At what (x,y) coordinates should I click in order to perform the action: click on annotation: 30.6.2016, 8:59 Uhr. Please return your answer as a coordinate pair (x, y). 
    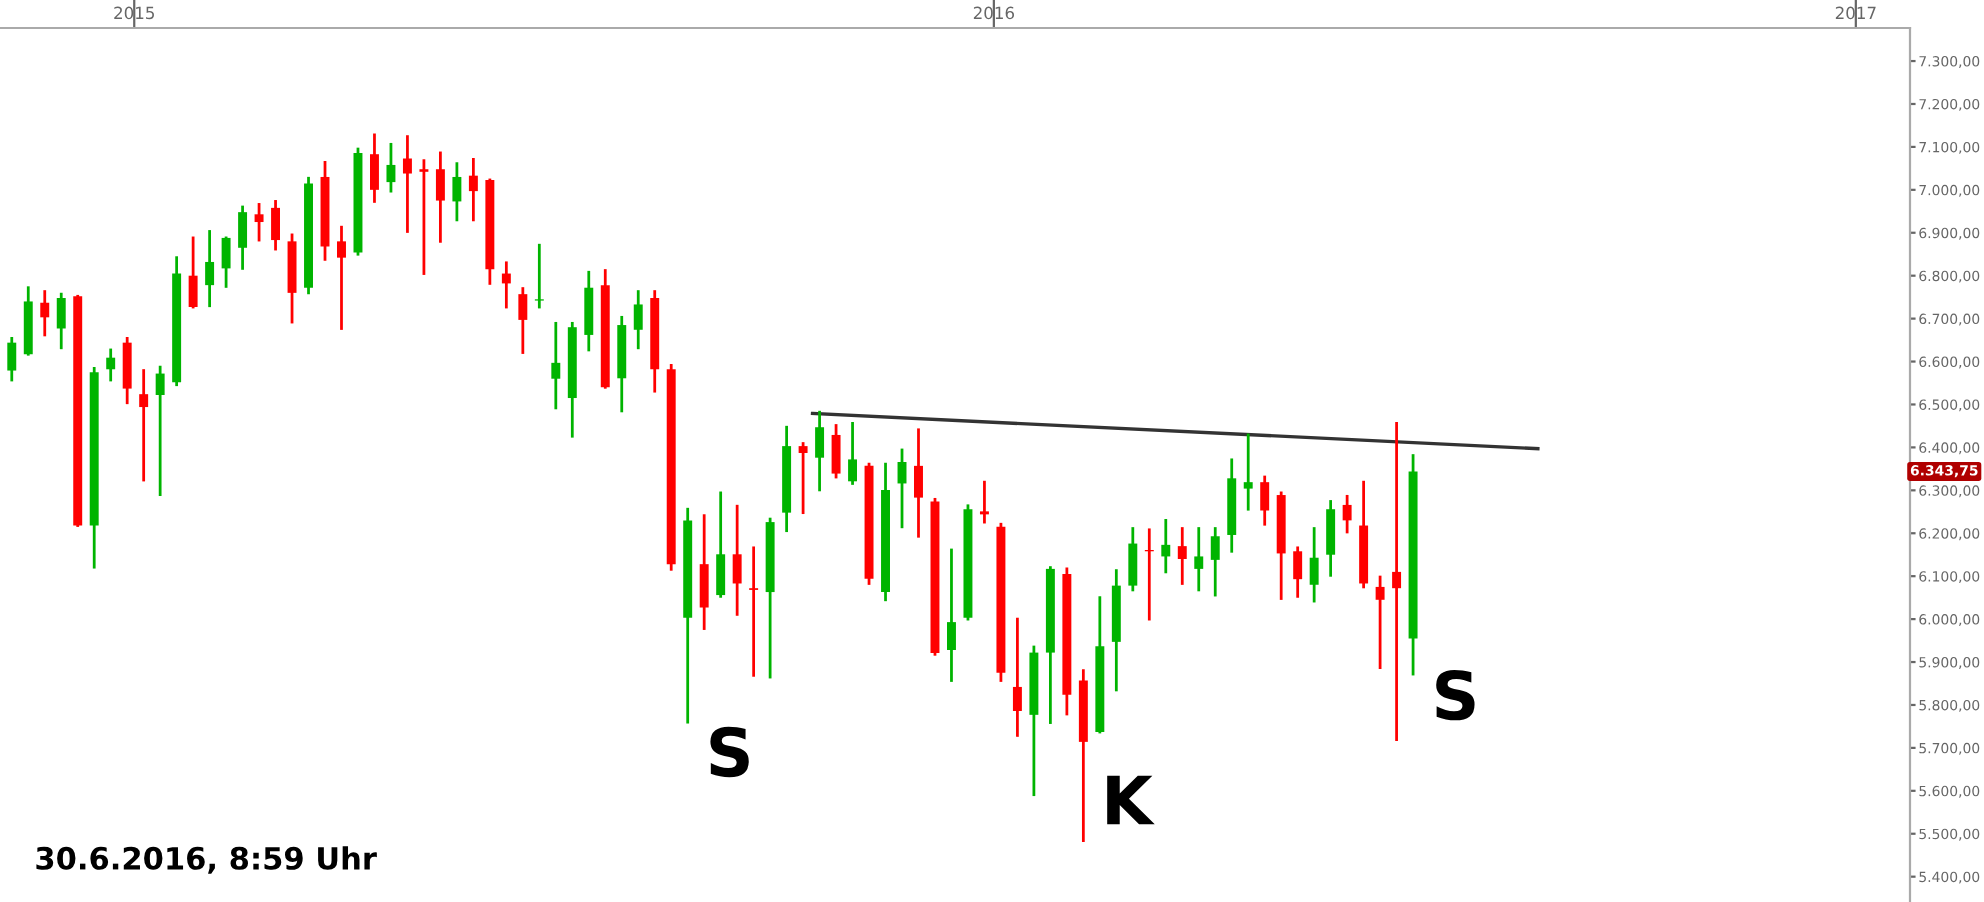
    Looking at the image, I should click on (206, 860).